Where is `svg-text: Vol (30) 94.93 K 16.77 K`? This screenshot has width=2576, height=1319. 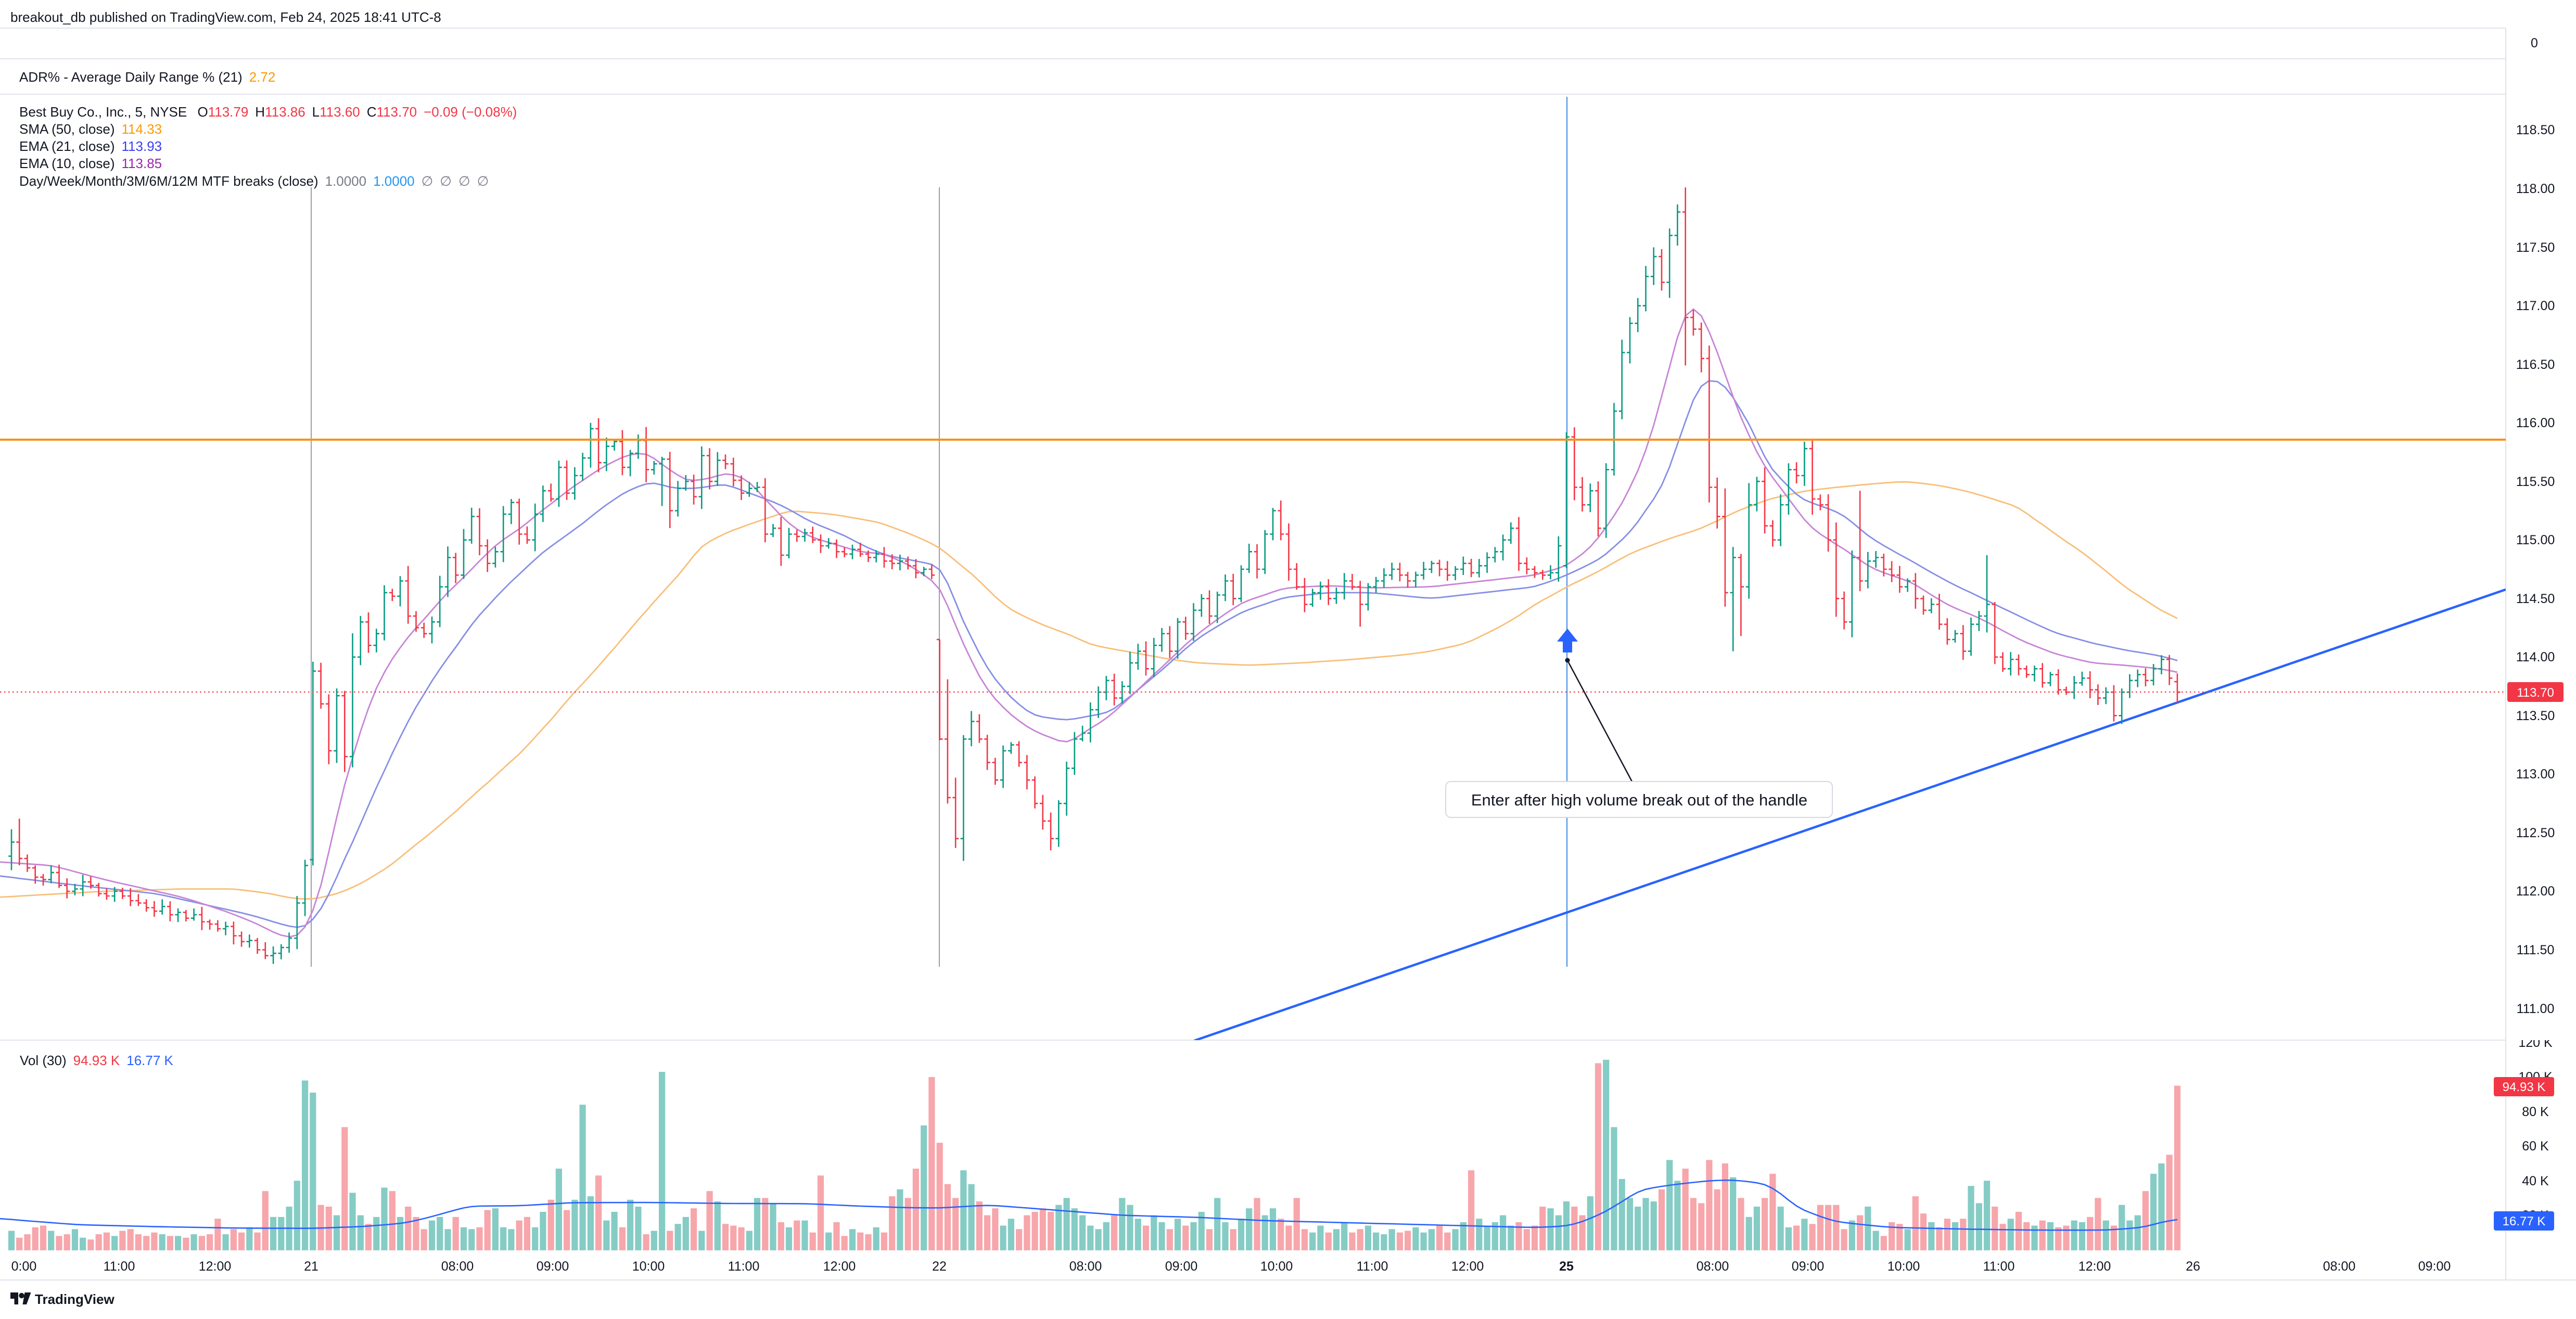
svg-text: Vol (30) 94.93 K 16.77 K is located at coordinates (97, 1060).